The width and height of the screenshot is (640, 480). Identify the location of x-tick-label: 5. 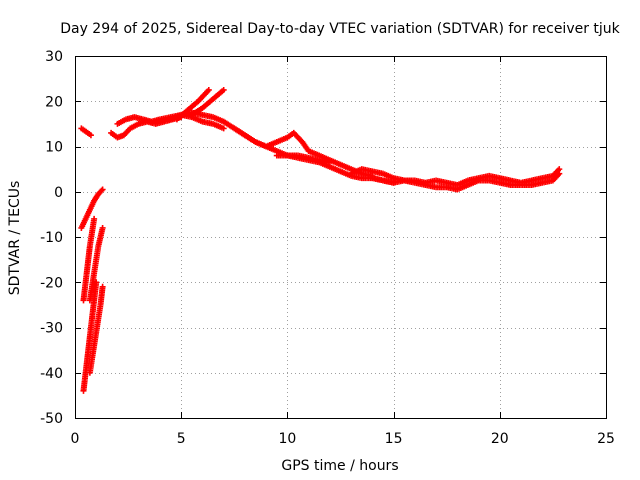
(181, 439).